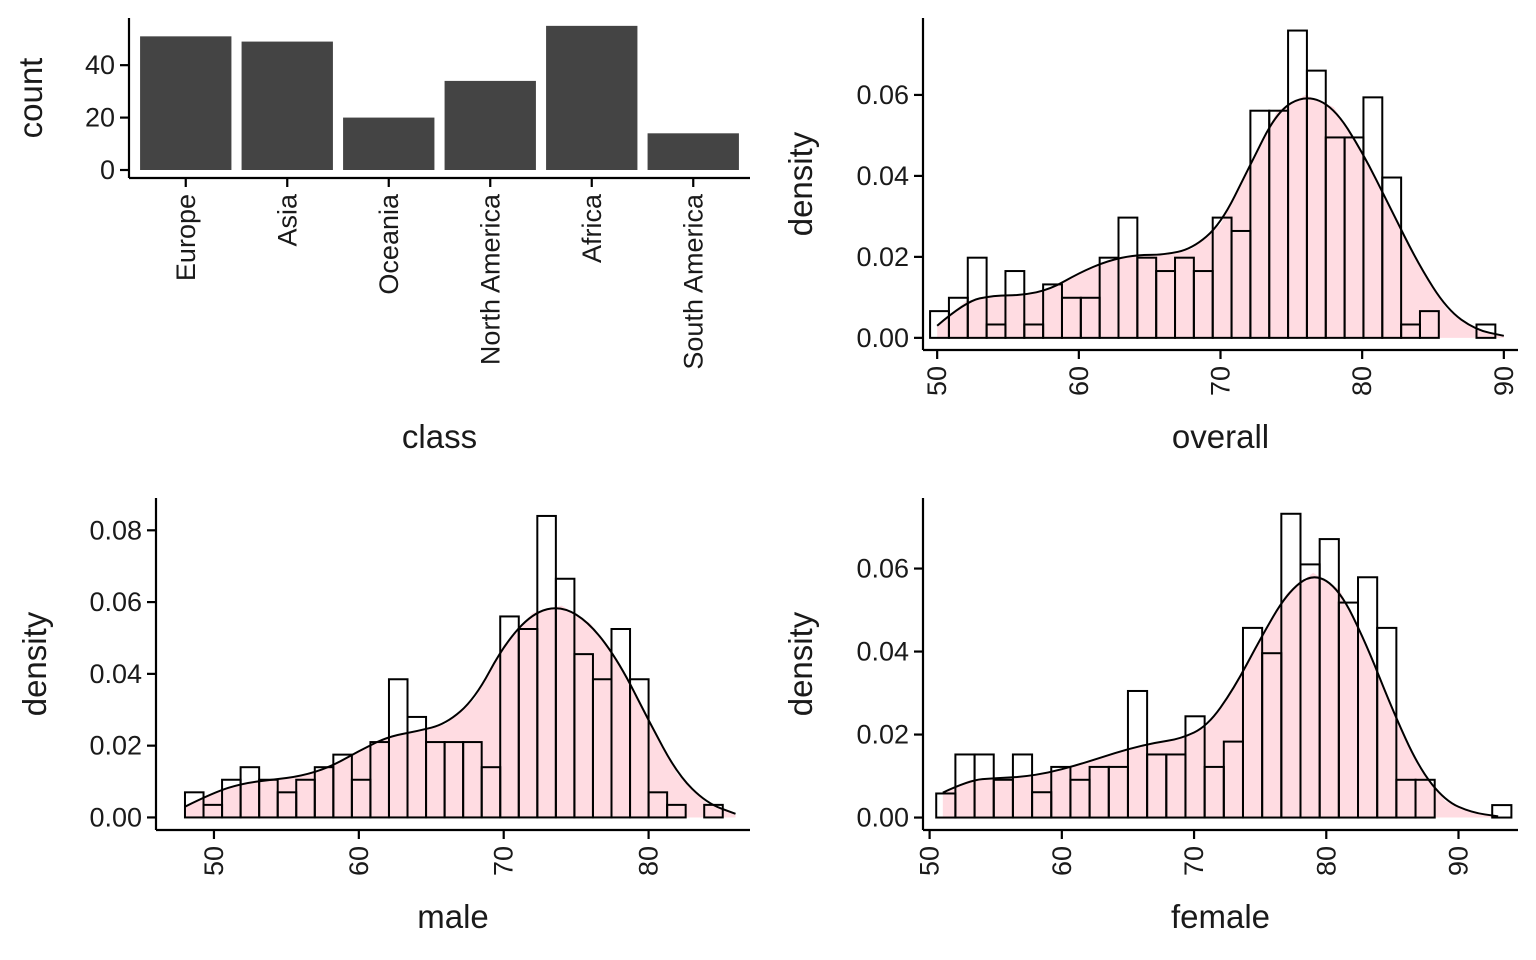 The image size is (1536, 960). What do you see at coordinates (453, 916) in the screenshot?
I see `x-axis-title: male` at bounding box center [453, 916].